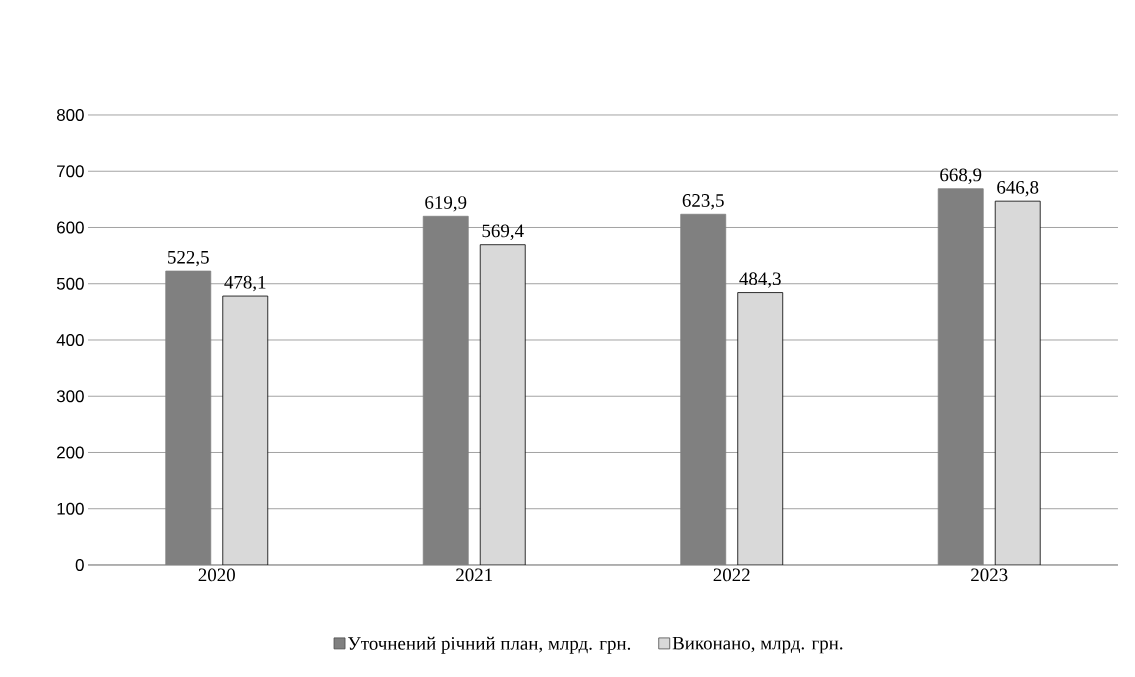 The height and width of the screenshot is (677, 1135). What do you see at coordinates (731, 575) in the screenshot?
I see `x-tick-label: 2022` at bounding box center [731, 575].